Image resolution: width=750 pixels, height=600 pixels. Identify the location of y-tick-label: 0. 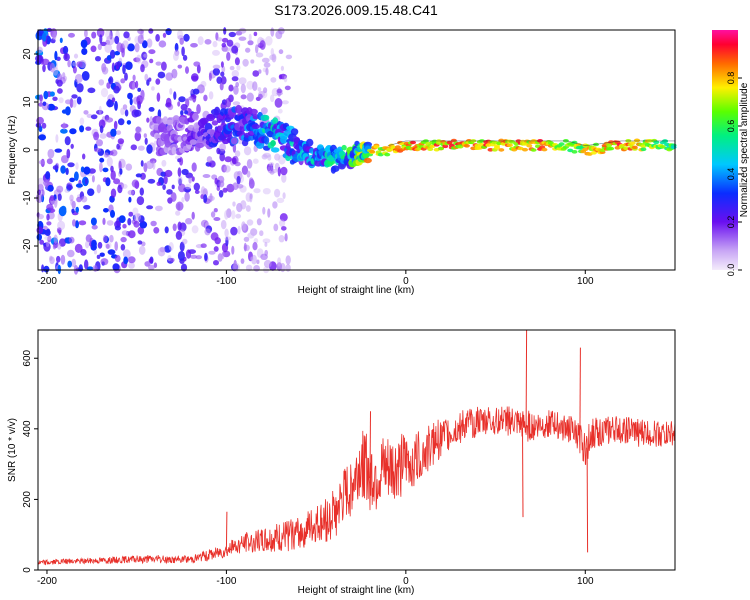
(27, 570).